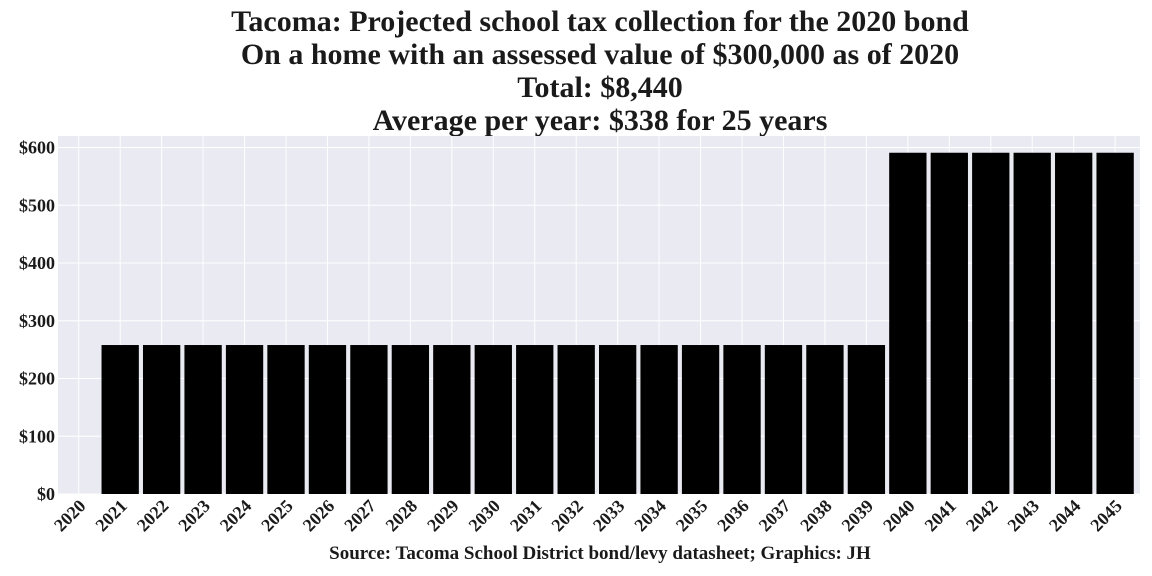  Describe the element at coordinates (443, 516) in the screenshot. I see `x-tick-label-2029: 2029` at that location.